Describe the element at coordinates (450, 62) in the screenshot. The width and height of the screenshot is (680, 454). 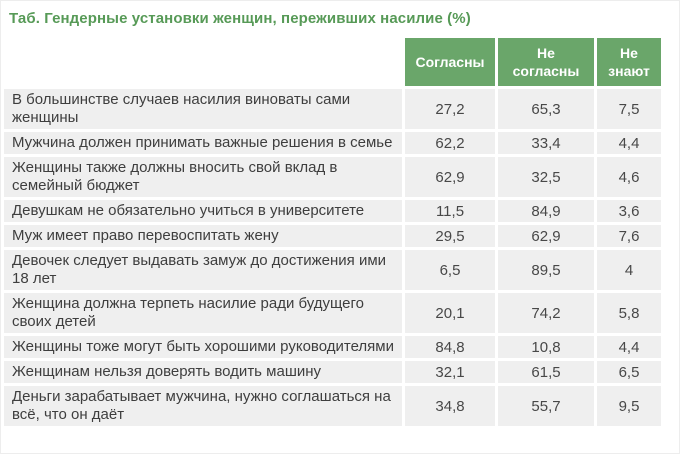
I see `column-header-agree: Согласны` at that location.